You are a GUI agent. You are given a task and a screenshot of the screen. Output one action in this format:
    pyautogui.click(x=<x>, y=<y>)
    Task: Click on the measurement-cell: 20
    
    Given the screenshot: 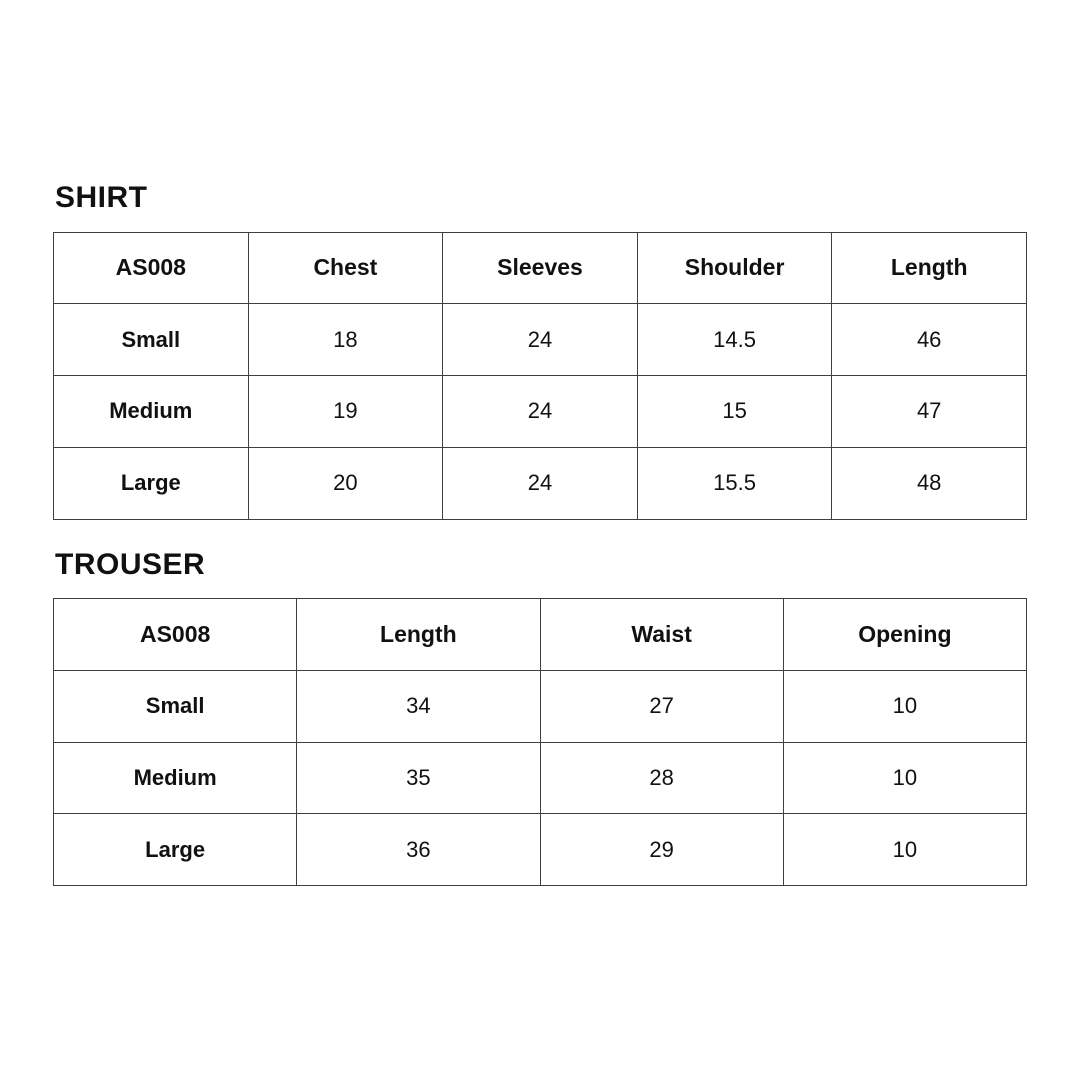 What is the action you would take?
    pyautogui.click(x=345, y=483)
    